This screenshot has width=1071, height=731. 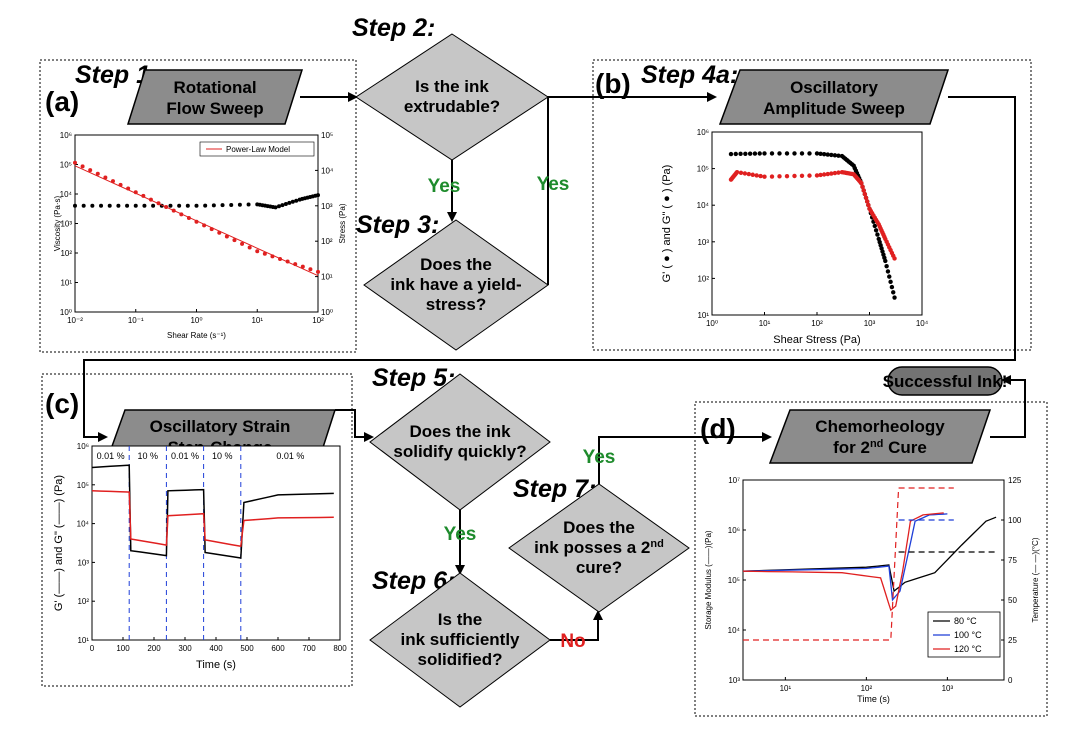 I want to click on box-line: Oscillatory Strain, so click(x=220, y=426).